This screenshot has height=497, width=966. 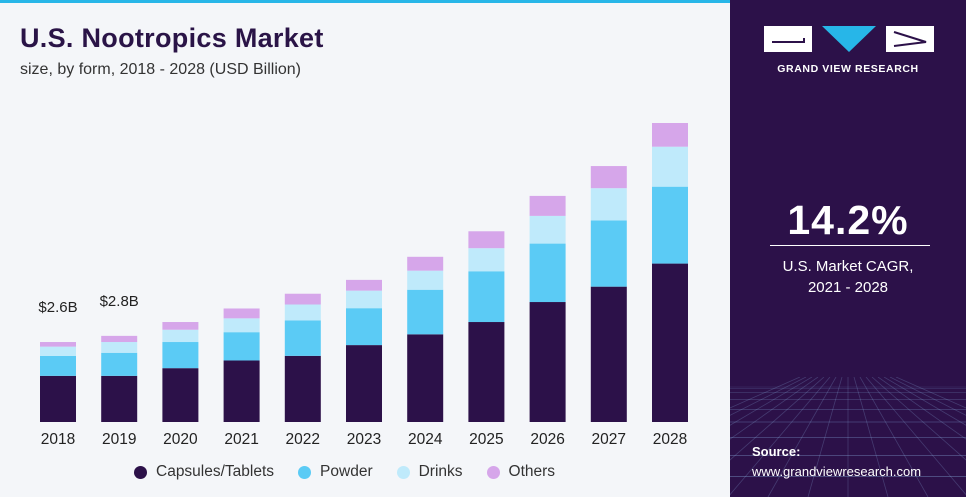 What do you see at coordinates (848, 437) in the screenshot?
I see `perspective-grid-decoration` at bounding box center [848, 437].